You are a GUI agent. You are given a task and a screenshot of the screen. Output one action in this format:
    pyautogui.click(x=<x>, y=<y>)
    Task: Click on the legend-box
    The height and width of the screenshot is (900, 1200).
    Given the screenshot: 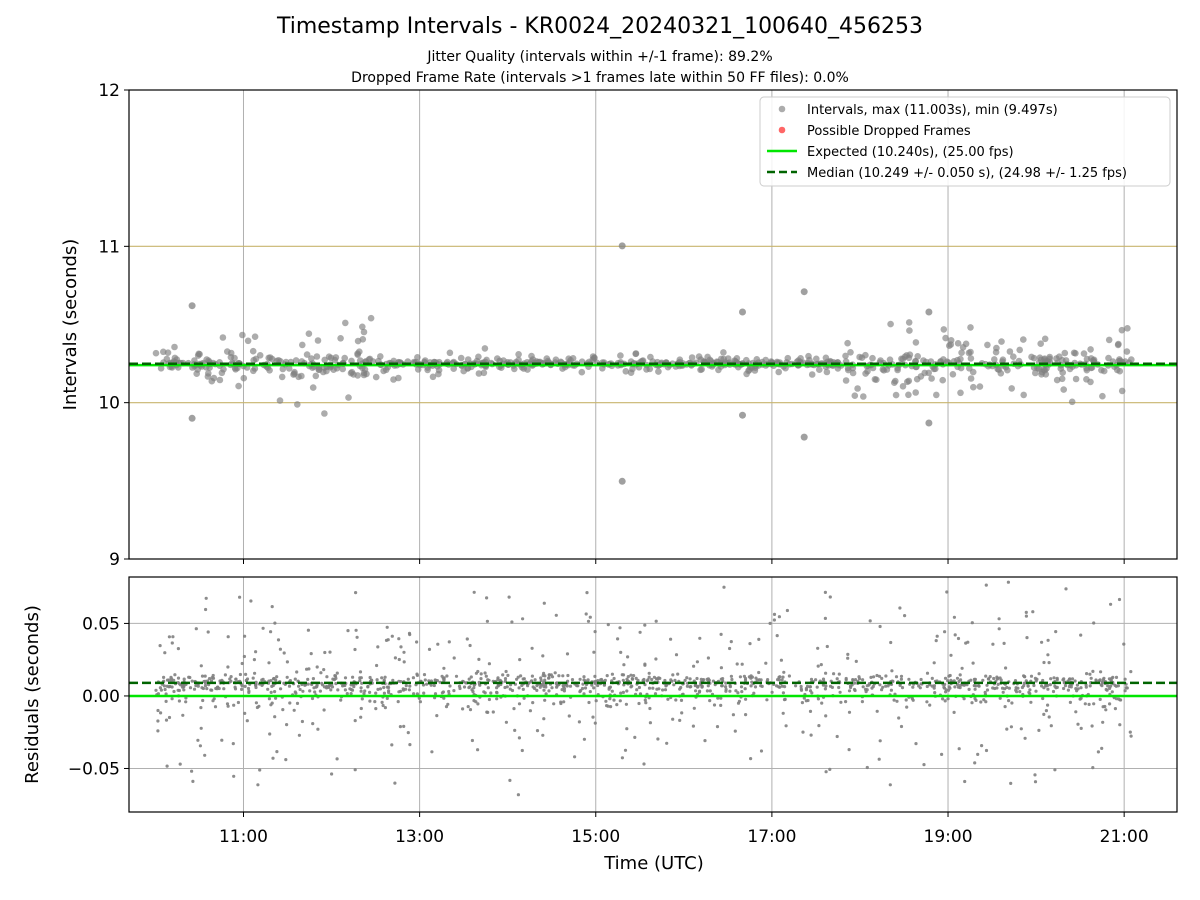 What is the action you would take?
    pyautogui.click(x=965, y=141)
    